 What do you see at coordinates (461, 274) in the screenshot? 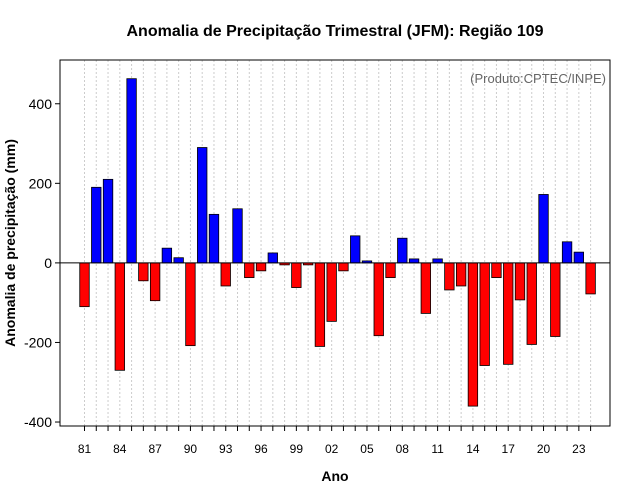
I see `bar-2013` at bounding box center [461, 274].